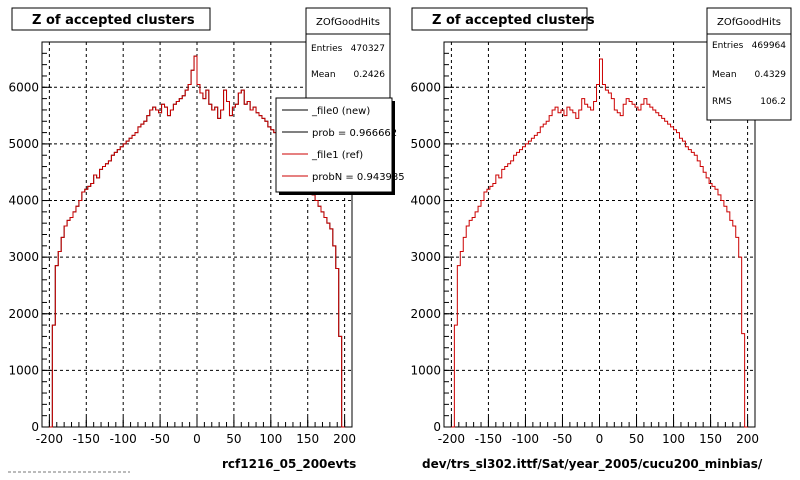 This screenshot has height=480, width=800. Describe the element at coordinates (771, 75) in the screenshot. I see `stats-value: 0.4329` at that location.